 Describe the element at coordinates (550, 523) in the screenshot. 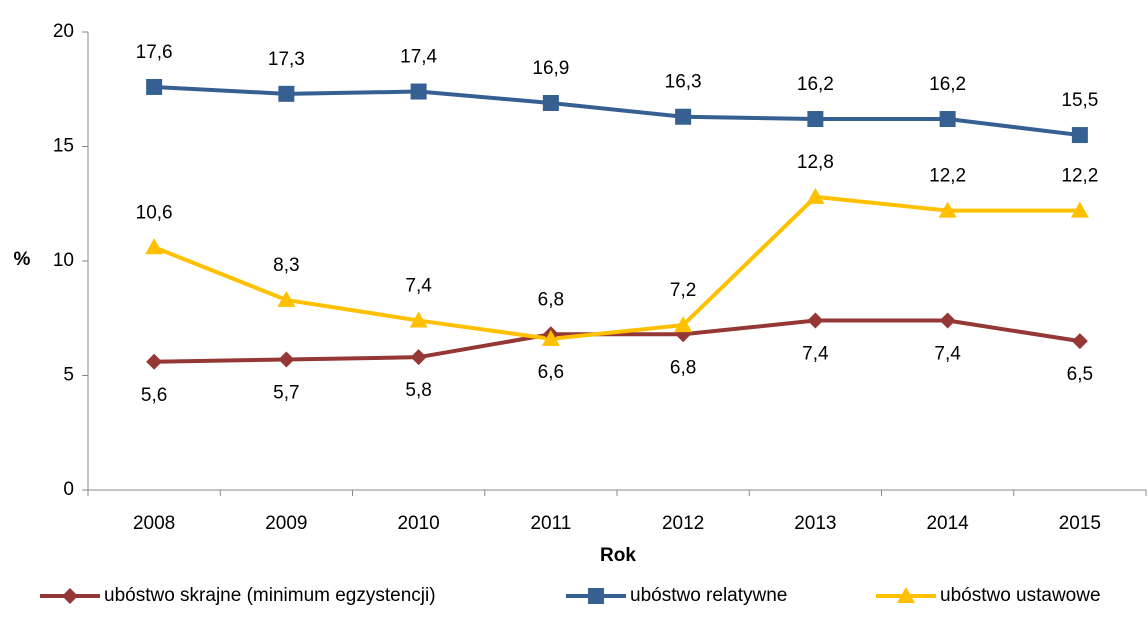

I see `x-tick-label: 2011` at that location.